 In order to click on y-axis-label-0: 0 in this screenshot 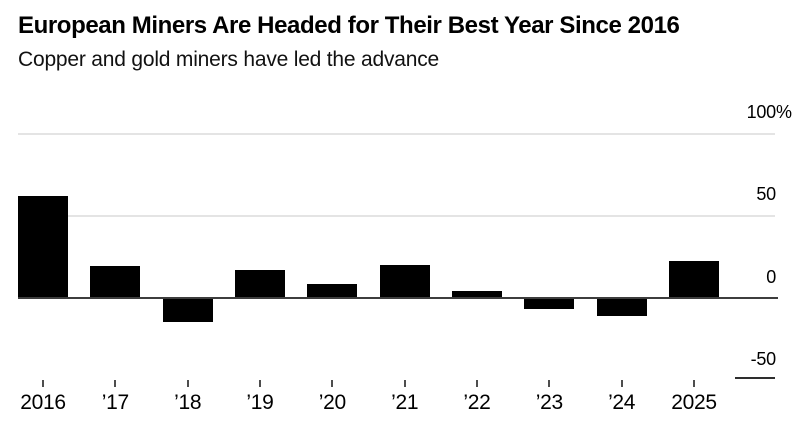, I will do `click(388, 277)`.